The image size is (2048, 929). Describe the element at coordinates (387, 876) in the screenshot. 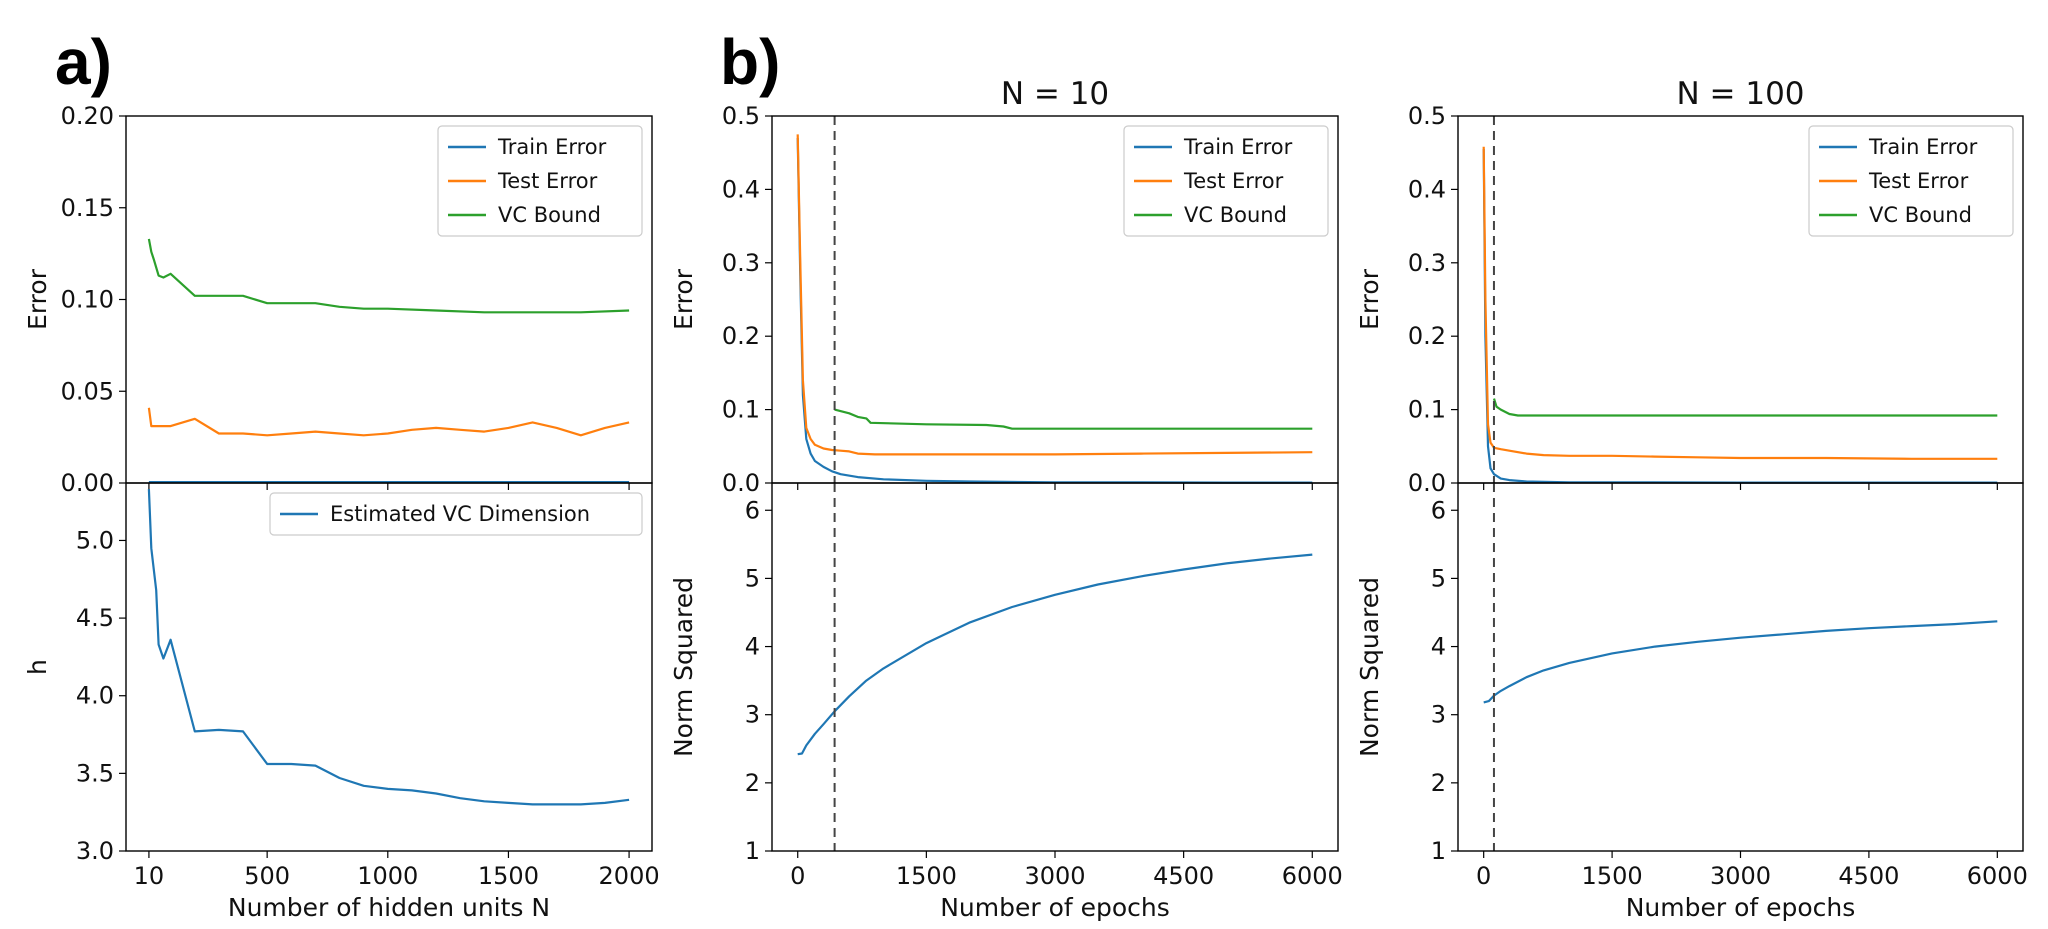

I see `x-tick-label: 1000` at that location.